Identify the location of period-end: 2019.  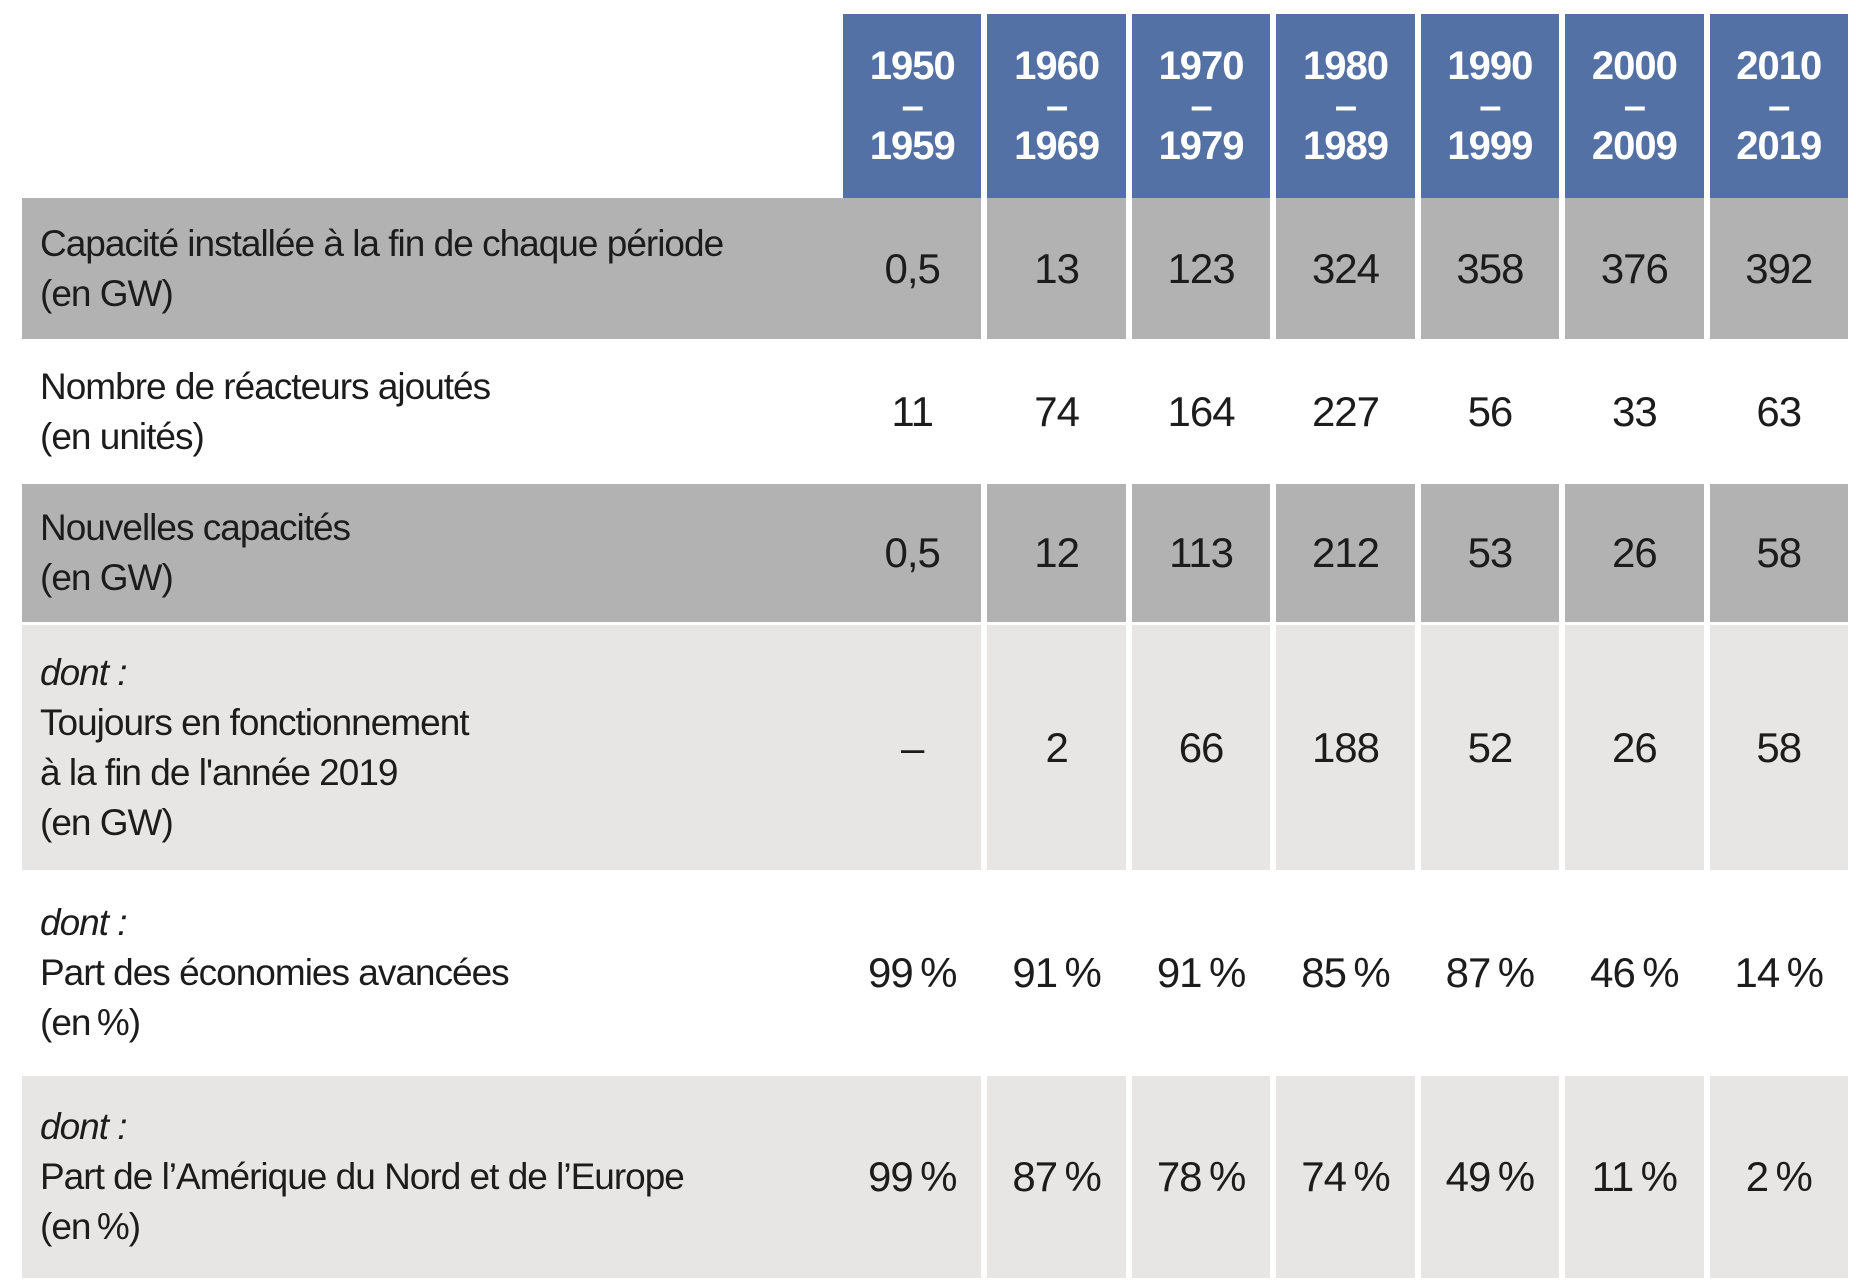
(1779, 146).